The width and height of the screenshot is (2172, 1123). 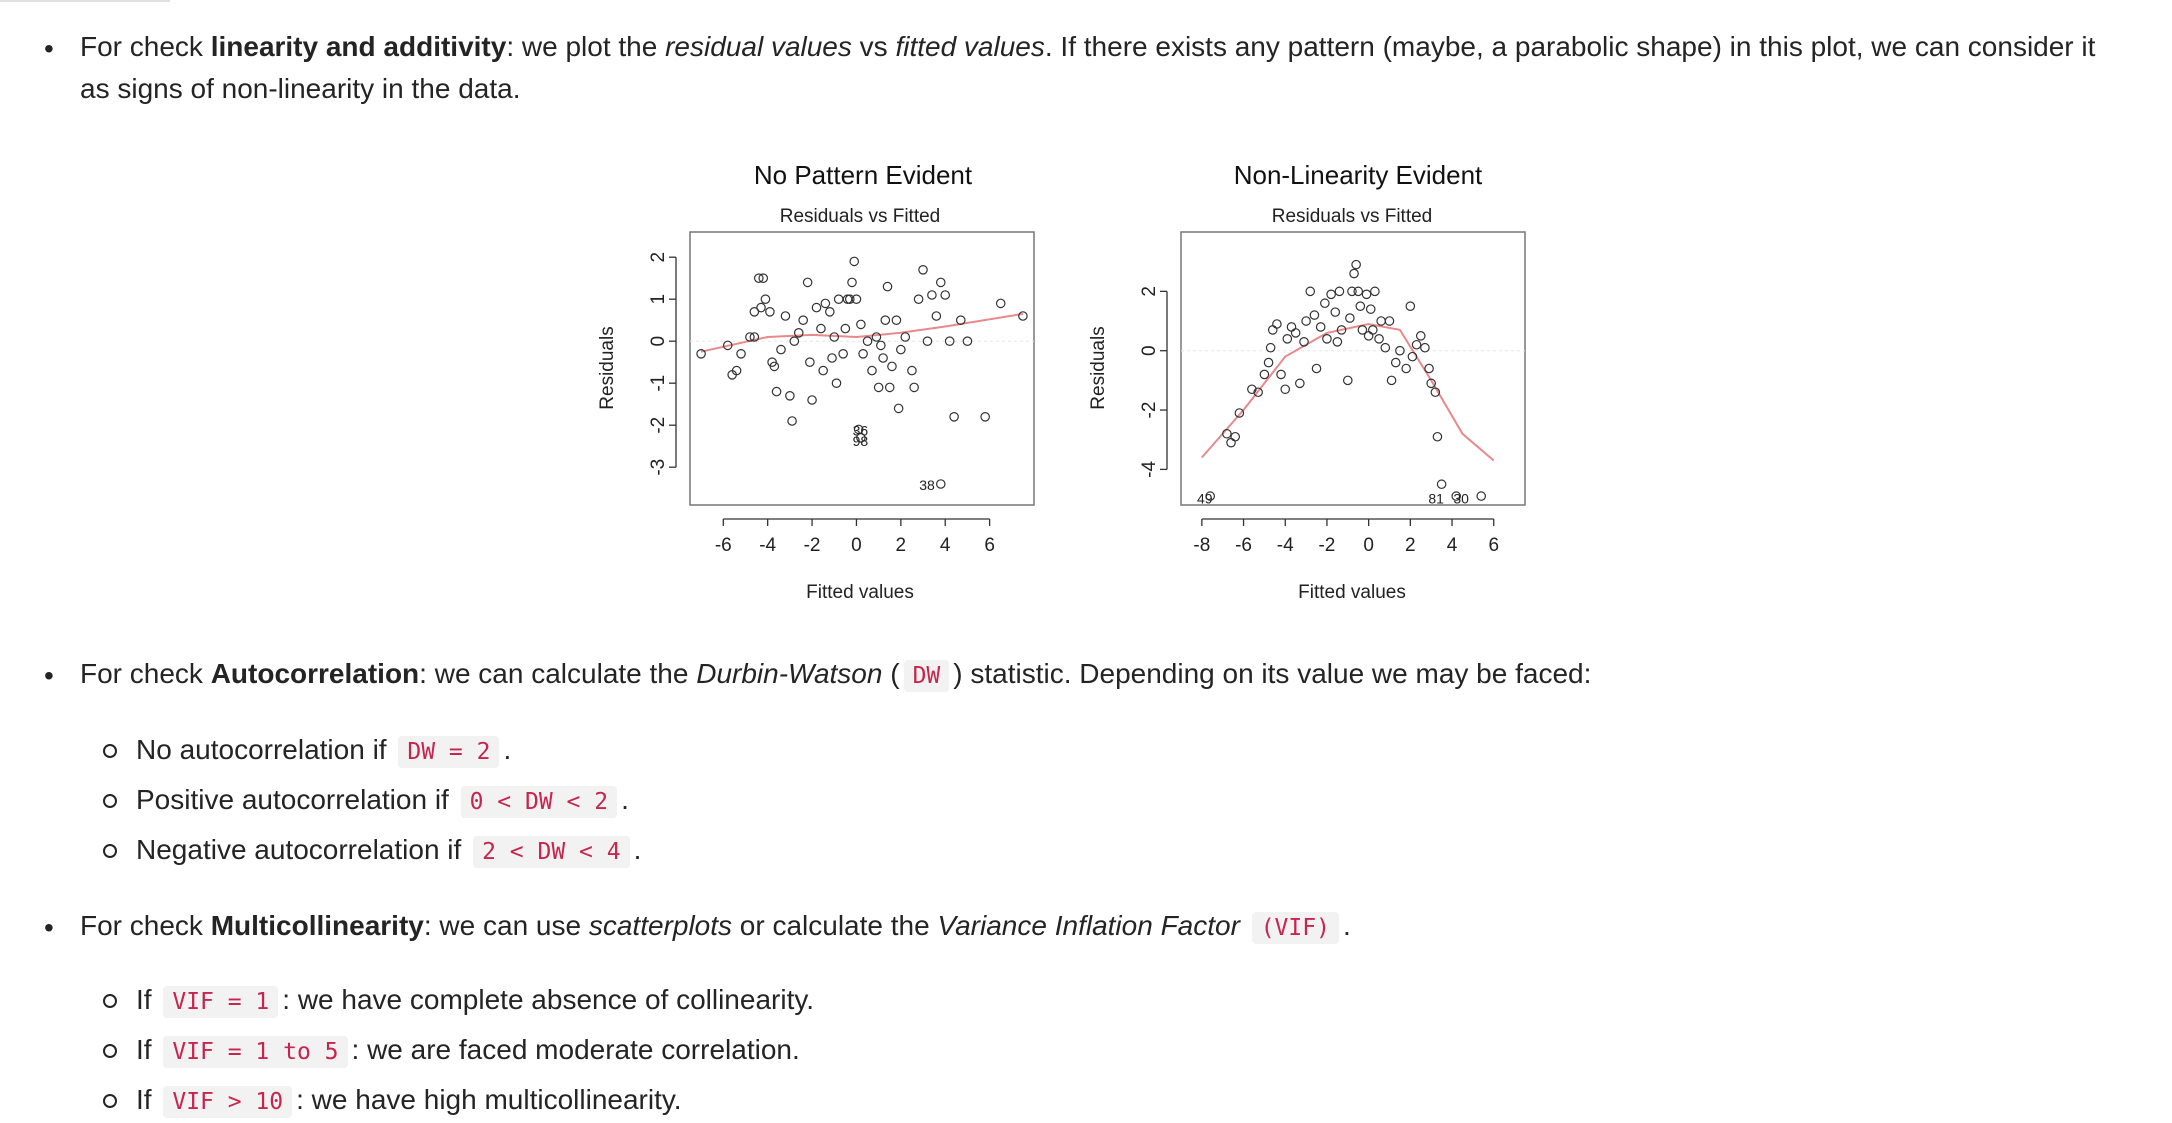 What do you see at coordinates (1243, 545) in the screenshot?
I see `x-tick-label: -6` at bounding box center [1243, 545].